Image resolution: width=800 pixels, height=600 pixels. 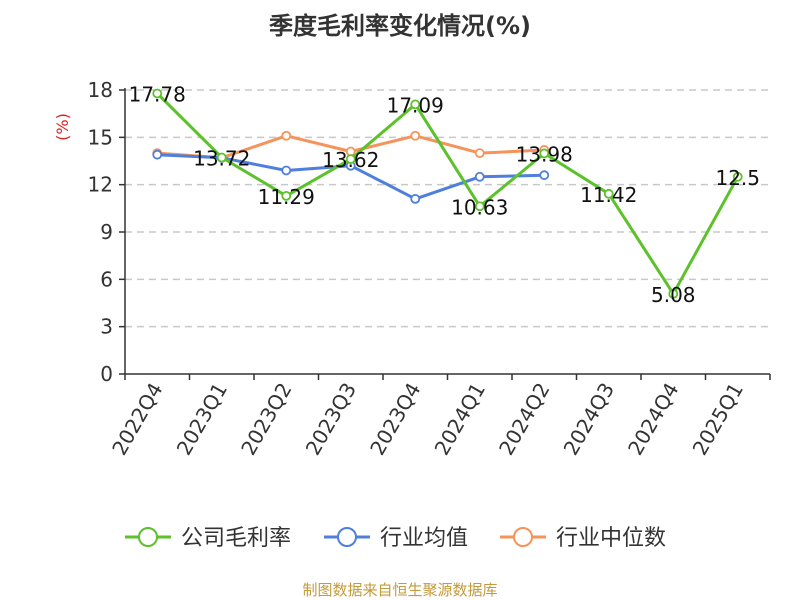 What do you see at coordinates (424, 538) in the screenshot?
I see `legend-label: 行业均值` at bounding box center [424, 538].